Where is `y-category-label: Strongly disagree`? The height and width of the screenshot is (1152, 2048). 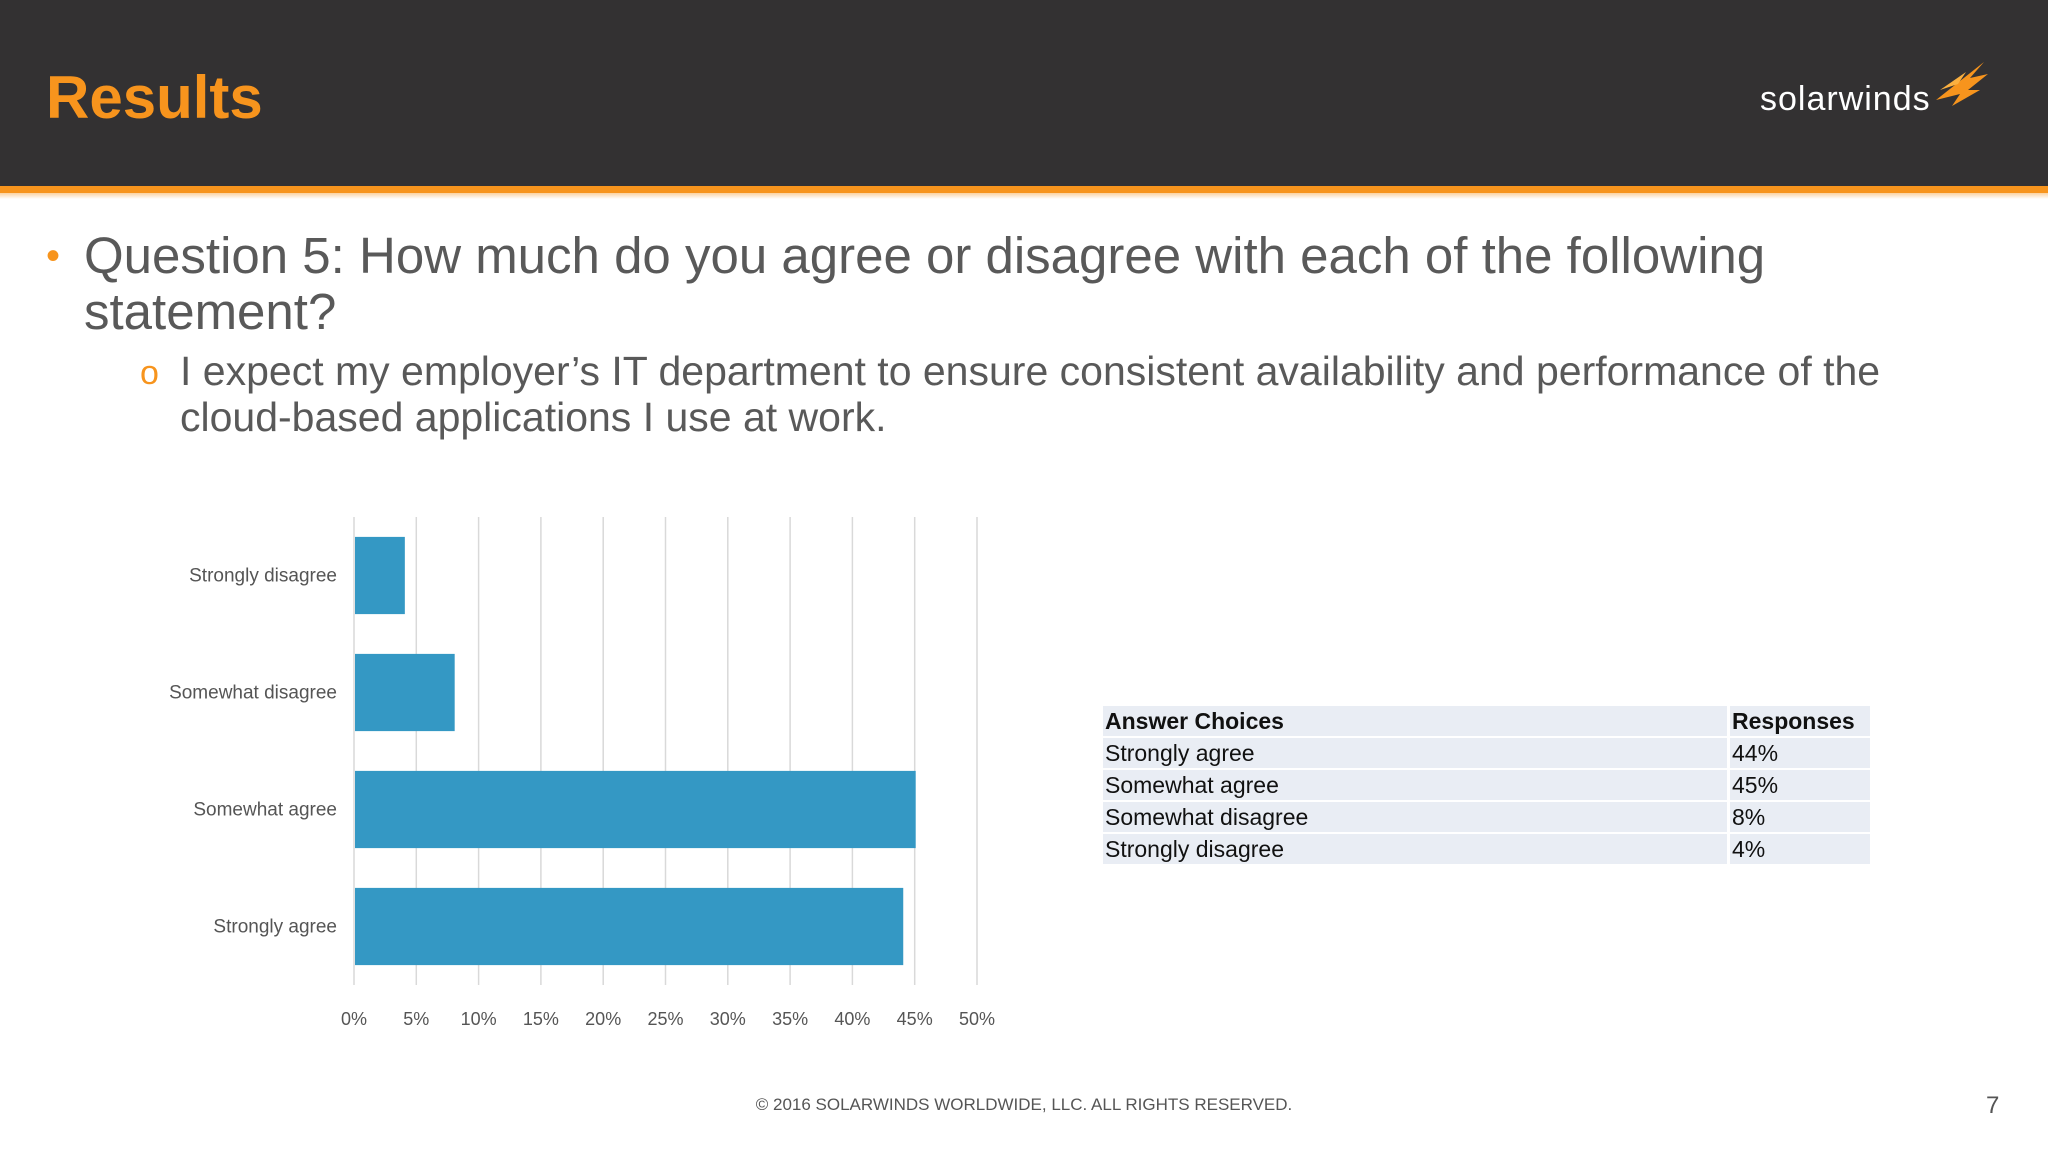 y-category-label: Strongly disagree is located at coordinates (263, 576).